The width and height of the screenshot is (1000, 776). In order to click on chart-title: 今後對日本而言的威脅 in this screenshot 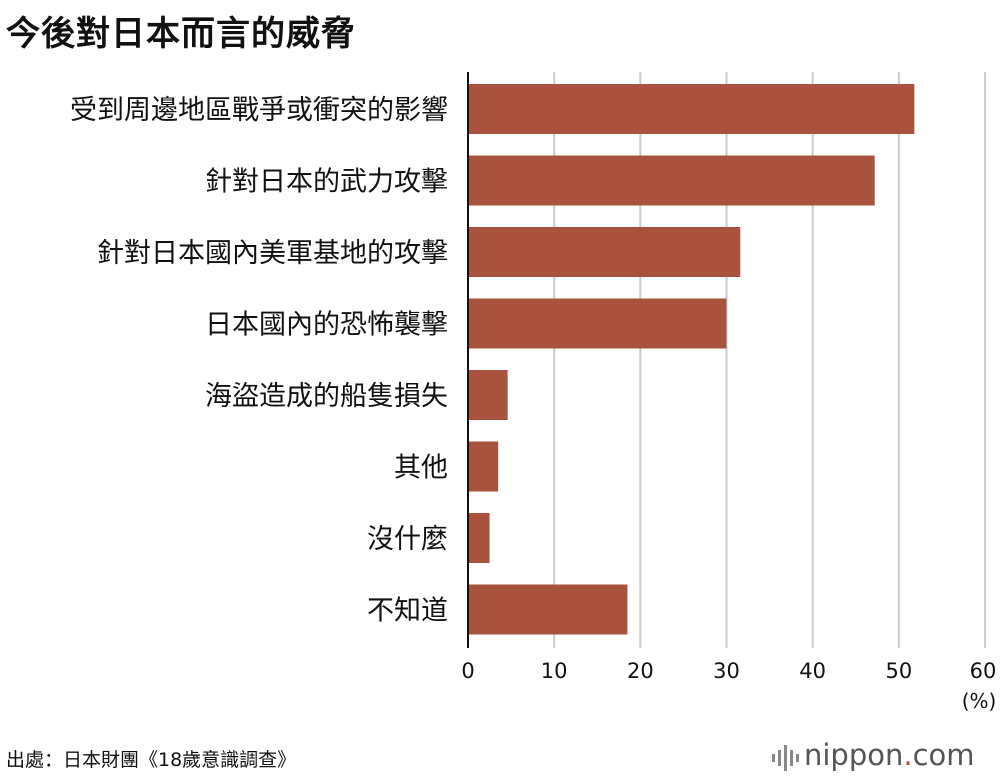, I will do `click(181, 34)`.